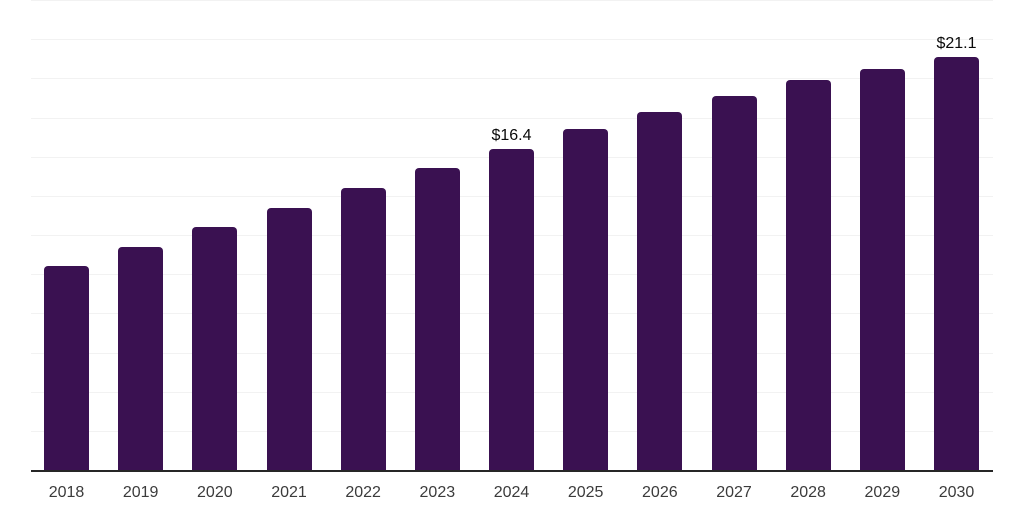 The image size is (1024, 512). Describe the element at coordinates (289, 338) in the screenshot. I see `bar-2021` at that location.